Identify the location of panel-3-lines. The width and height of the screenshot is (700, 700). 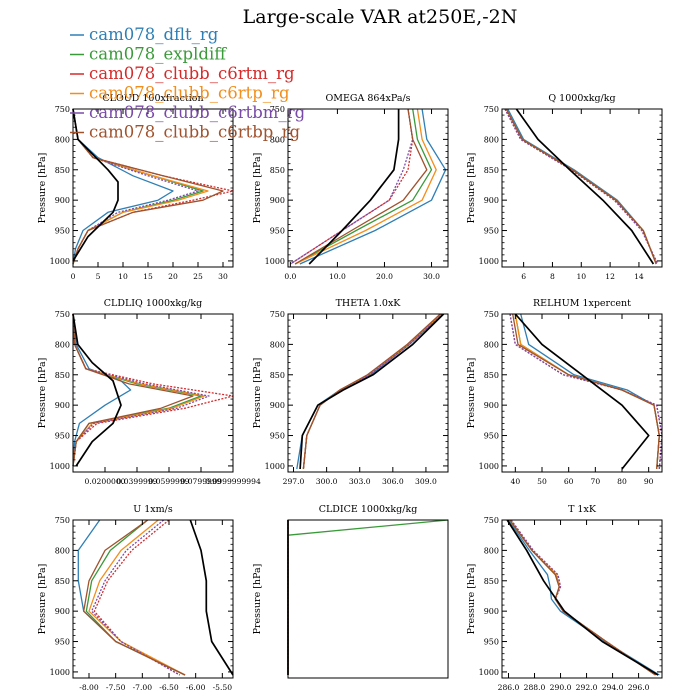
(581, 186).